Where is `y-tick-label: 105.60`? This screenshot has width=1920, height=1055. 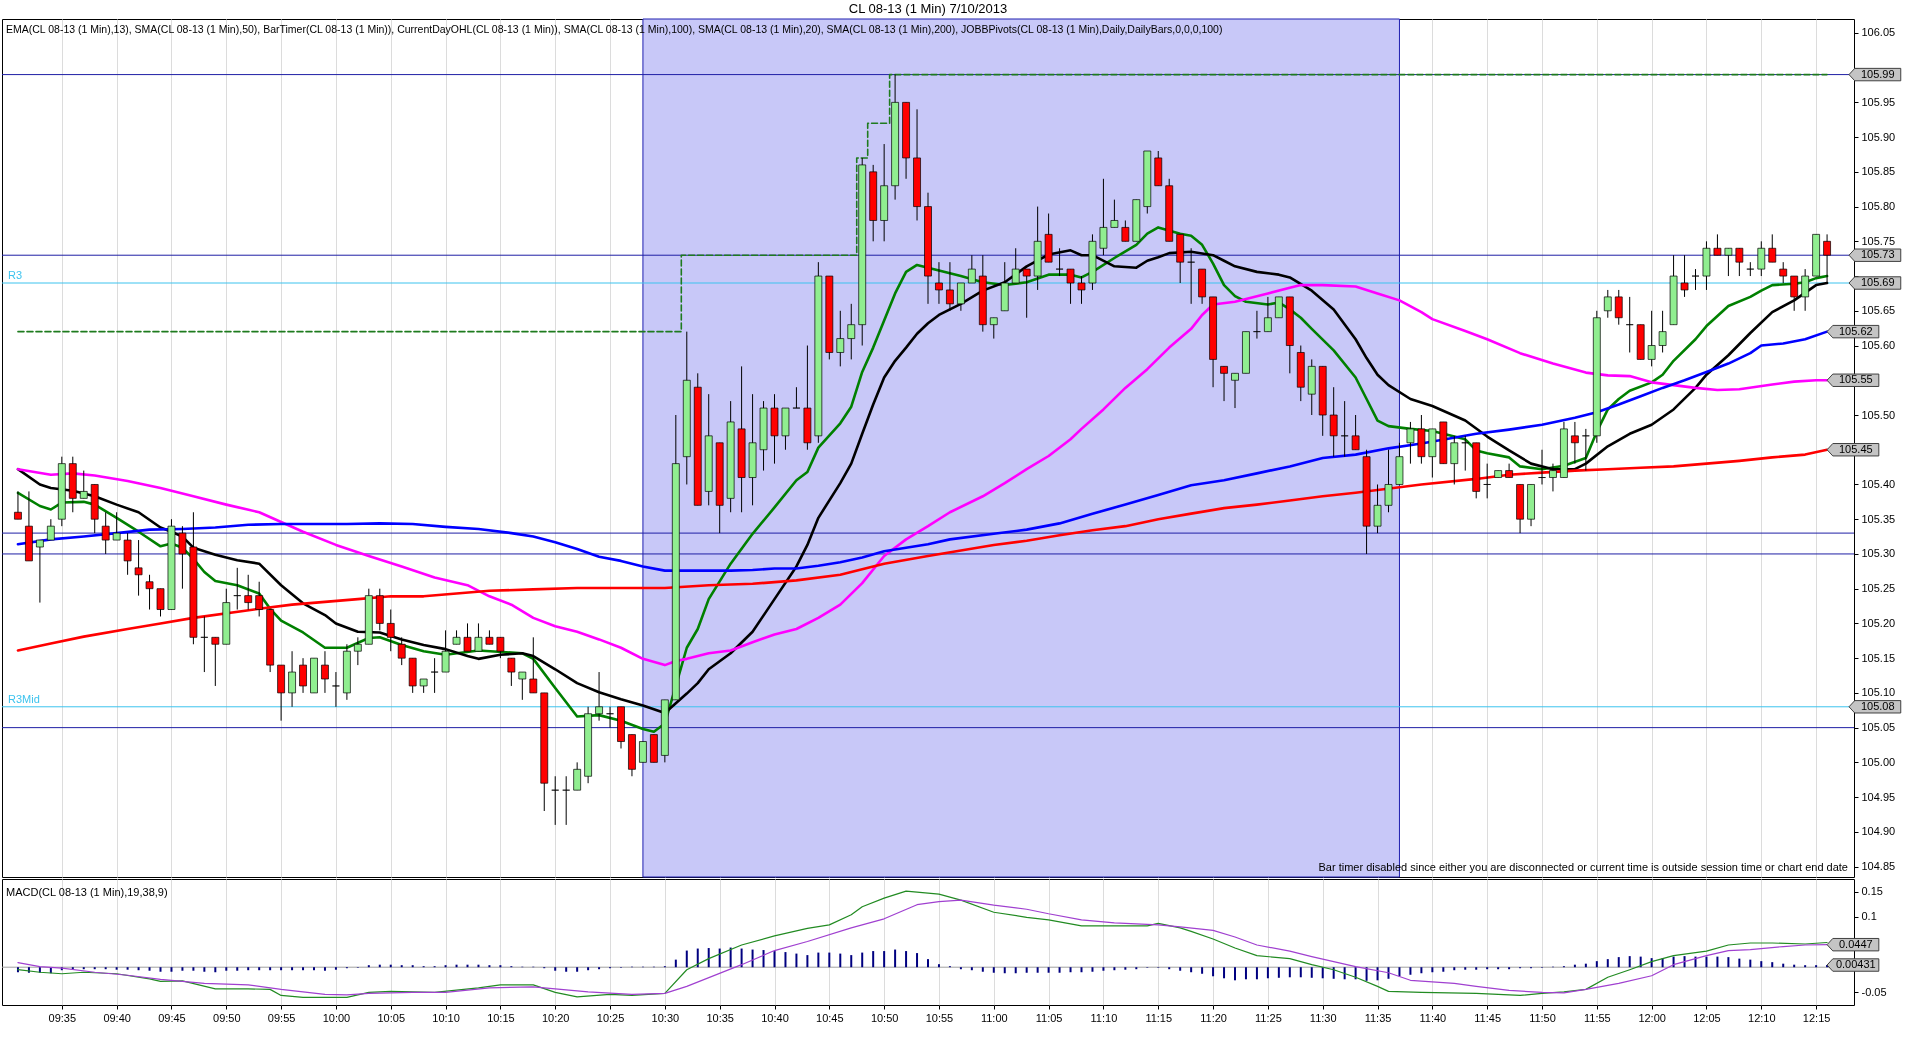 y-tick-label: 105.60 is located at coordinates (1878, 345).